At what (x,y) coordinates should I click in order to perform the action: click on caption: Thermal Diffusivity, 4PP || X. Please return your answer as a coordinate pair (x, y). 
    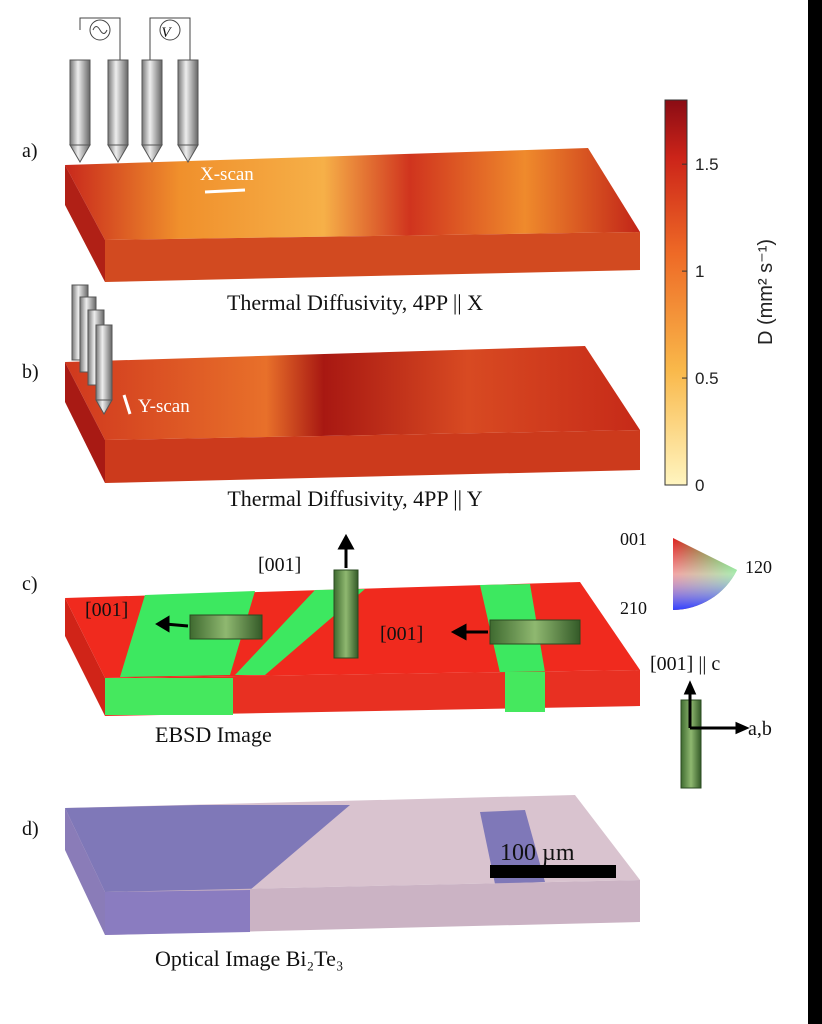
    Looking at the image, I should click on (355, 302).